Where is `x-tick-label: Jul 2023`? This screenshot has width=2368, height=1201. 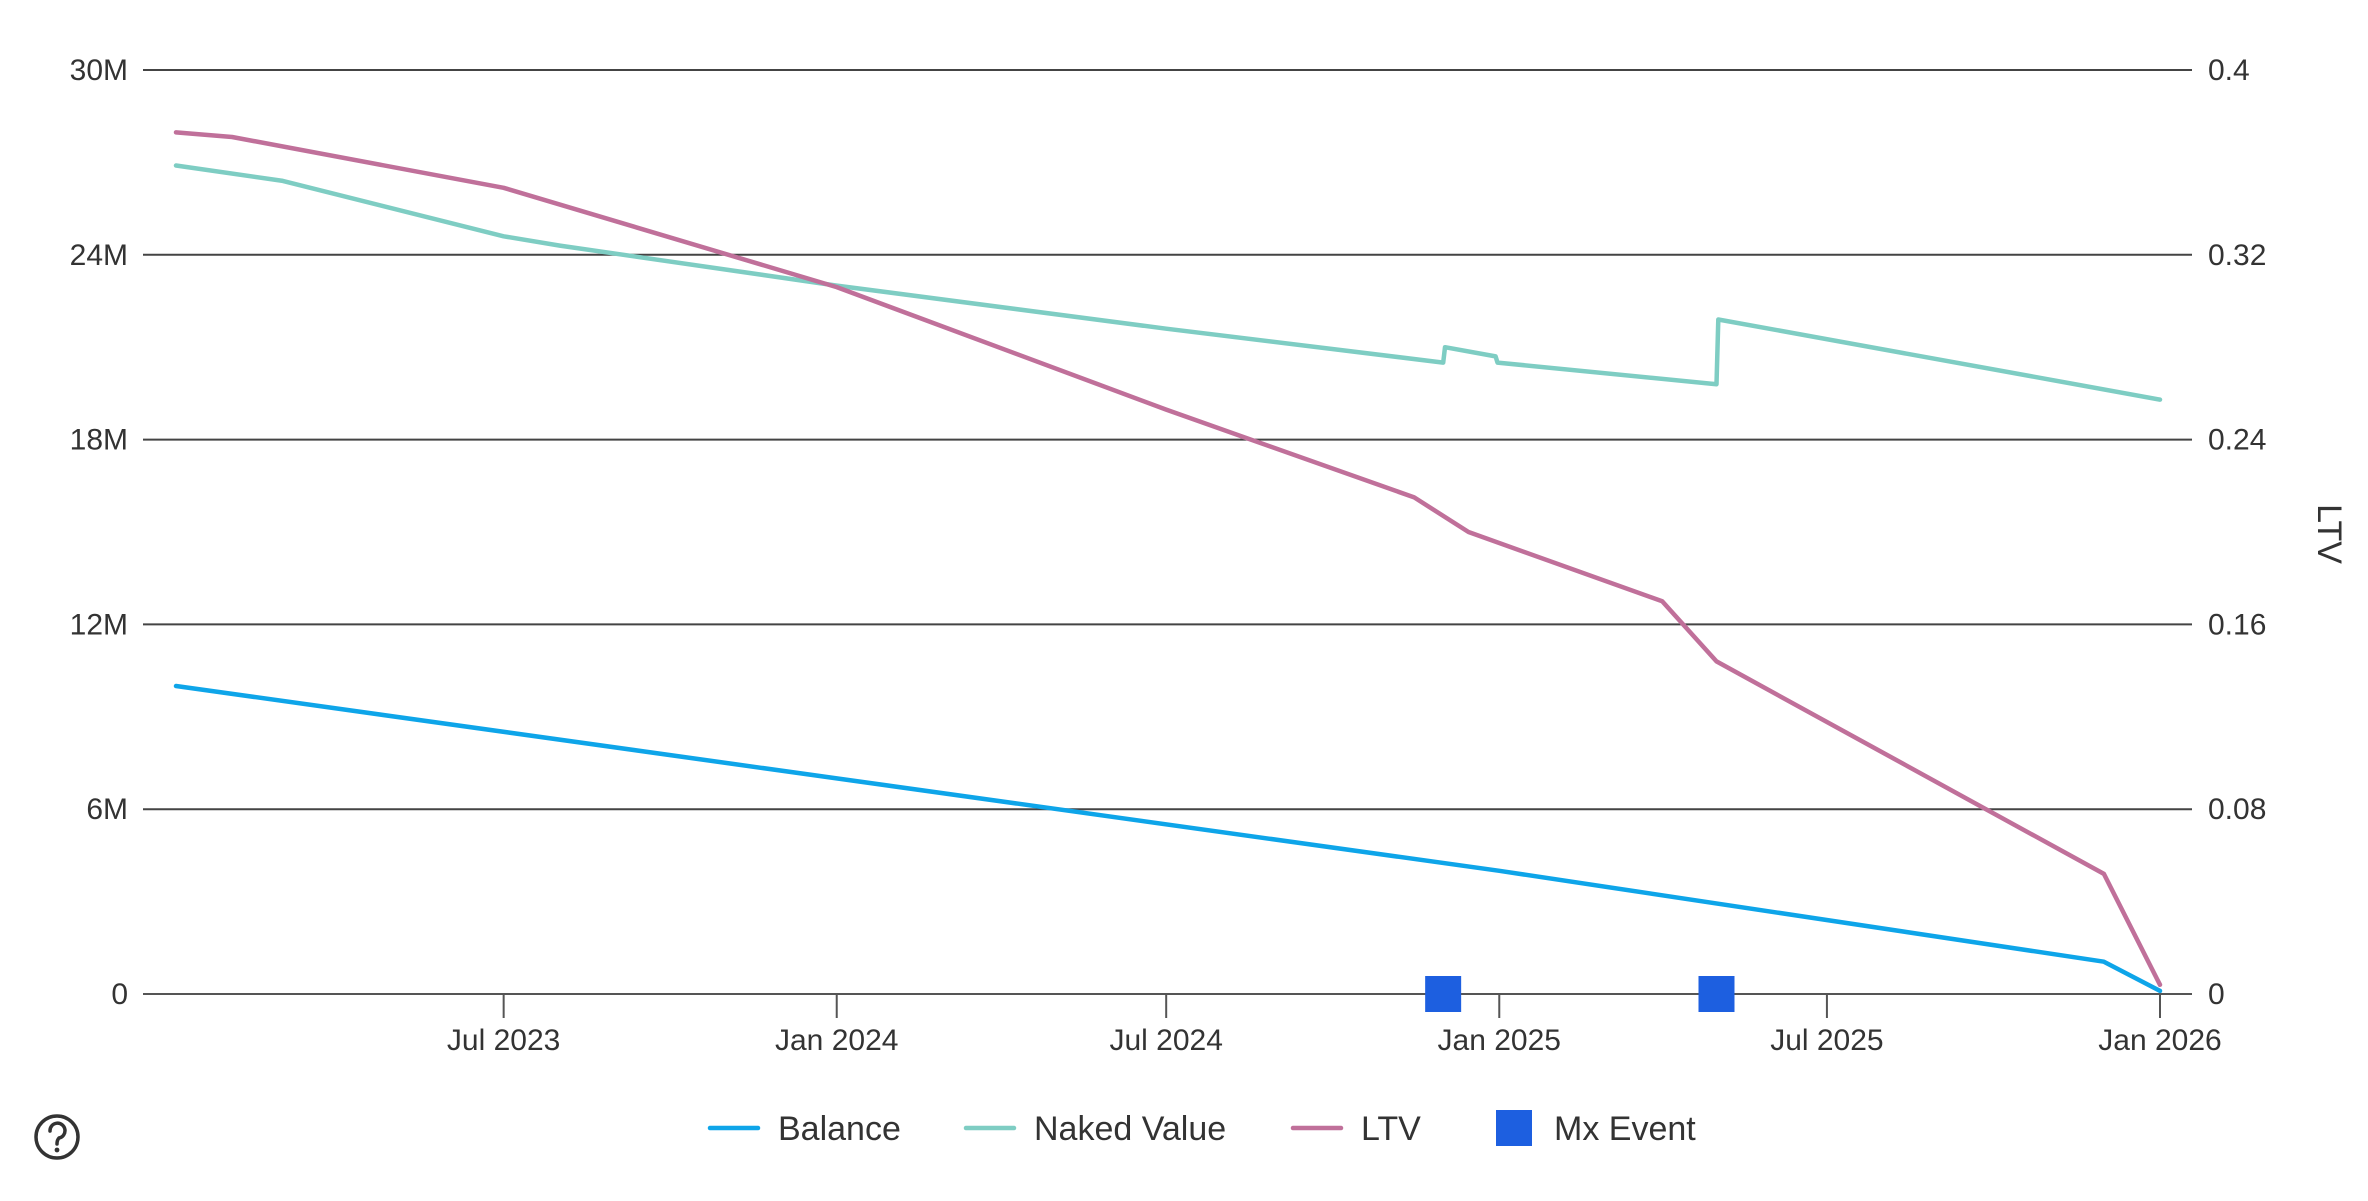
x-tick-label: Jul 2023 is located at coordinates (503, 1040).